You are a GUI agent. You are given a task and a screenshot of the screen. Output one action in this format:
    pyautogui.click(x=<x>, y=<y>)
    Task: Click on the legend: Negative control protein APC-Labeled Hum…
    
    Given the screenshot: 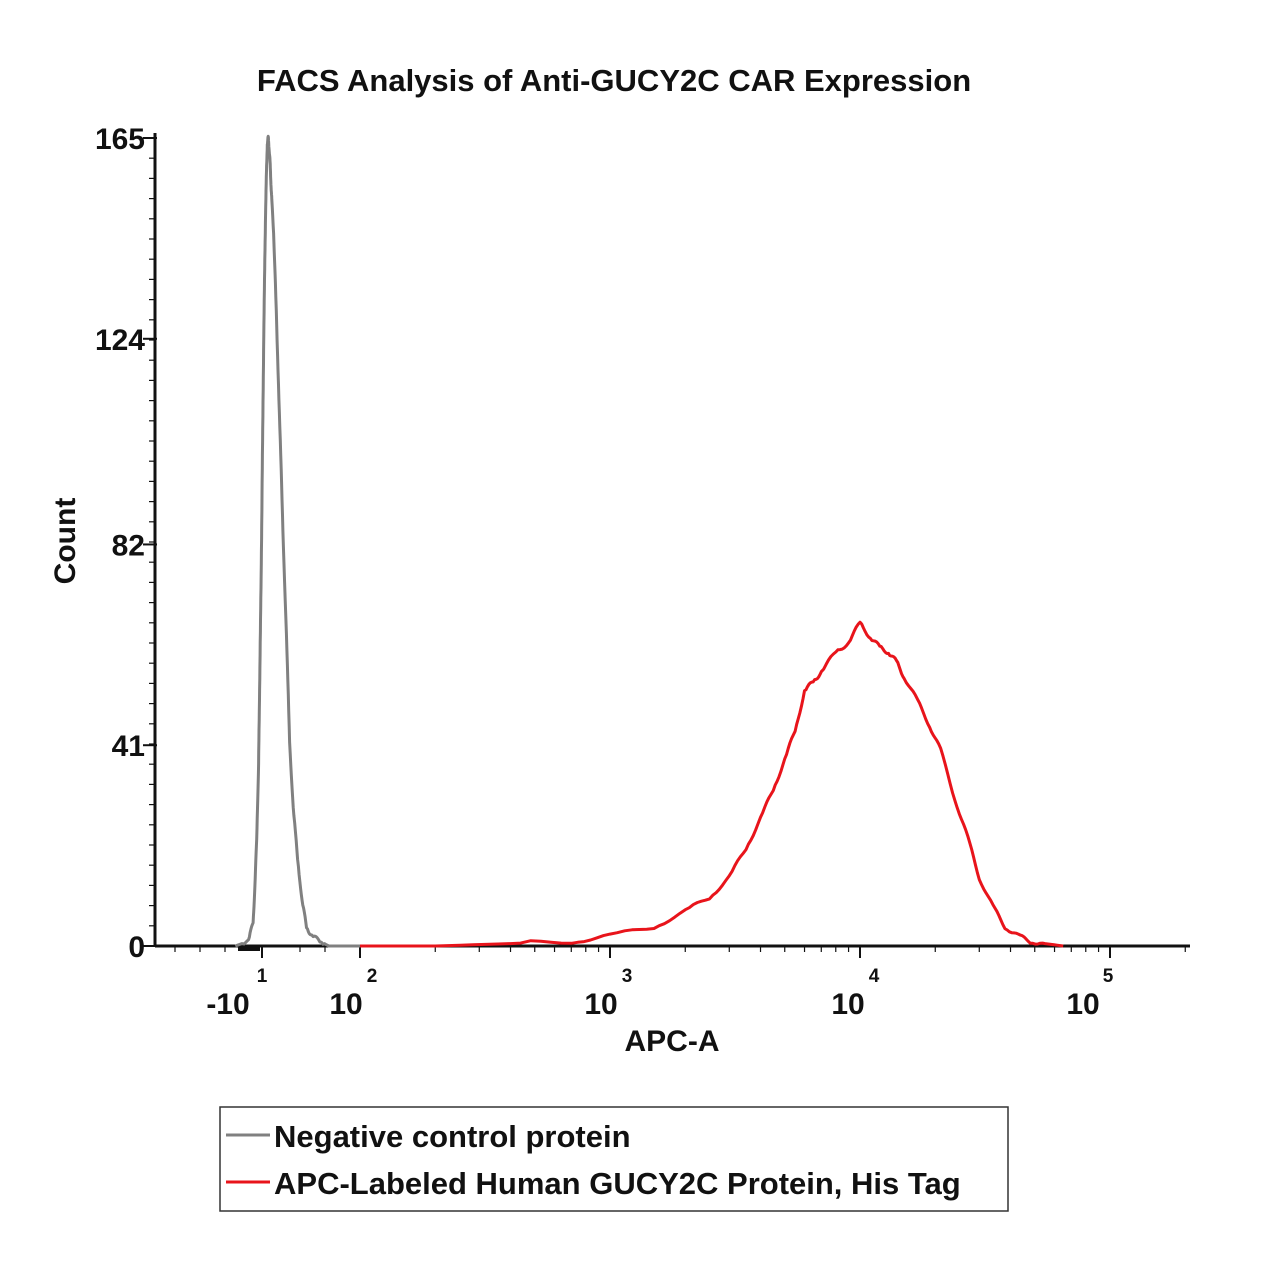 What is the action you would take?
    pyautogui.click(x=614, y=1159)
    